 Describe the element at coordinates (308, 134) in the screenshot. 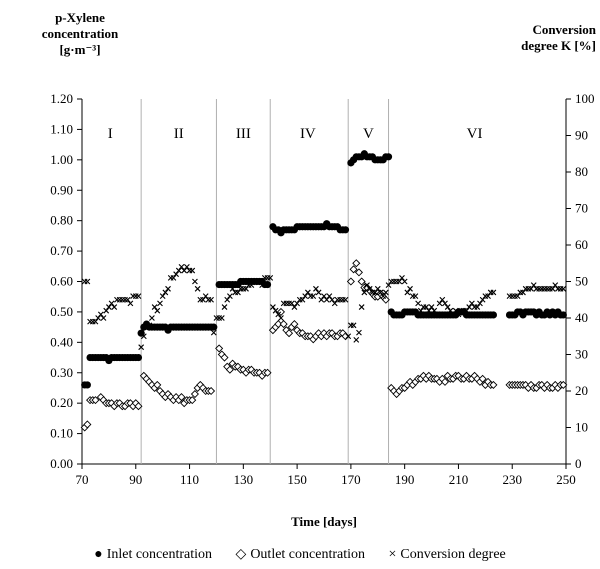

I see `phase-label: IV` at that location.